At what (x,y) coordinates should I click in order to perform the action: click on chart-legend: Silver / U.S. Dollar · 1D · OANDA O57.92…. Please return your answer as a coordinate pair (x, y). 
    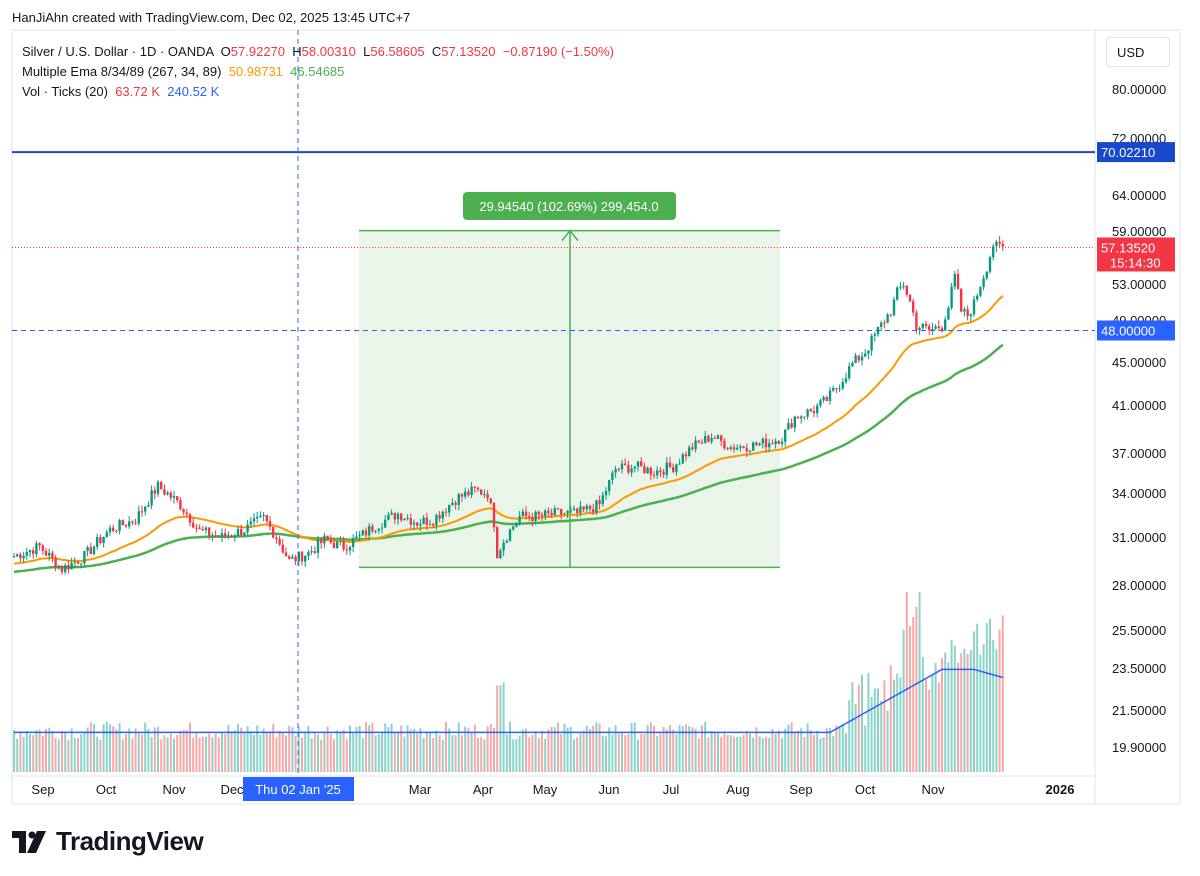
    Looking at the image, I should click on (318, 72).